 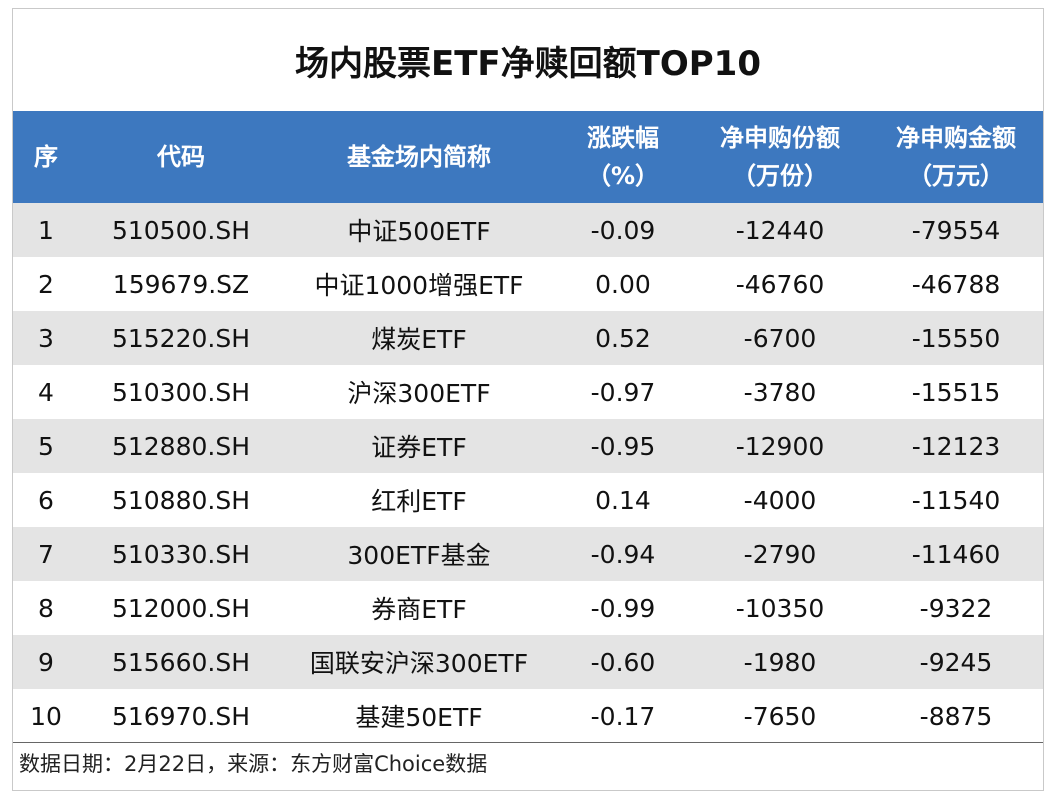 I want to click on cell-rank: 7, so click(x=46, y=554).